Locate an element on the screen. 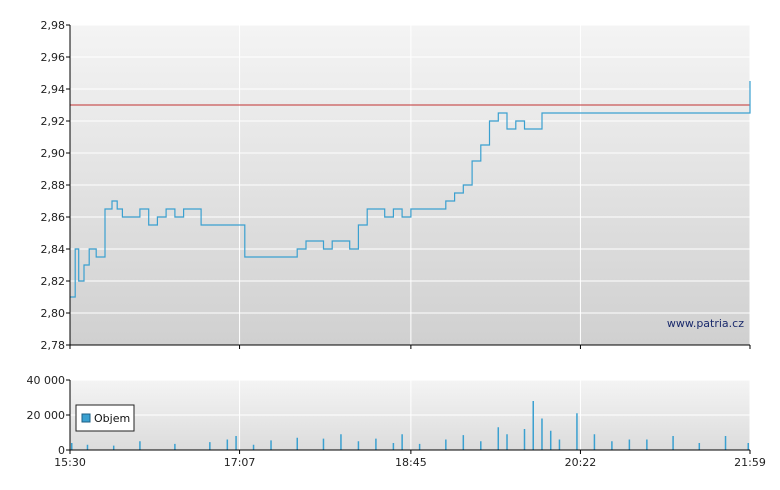 The width and height of the screenshot is (780, 490). watermark-text: www.patria.cz is located at coordinates (705, 323).